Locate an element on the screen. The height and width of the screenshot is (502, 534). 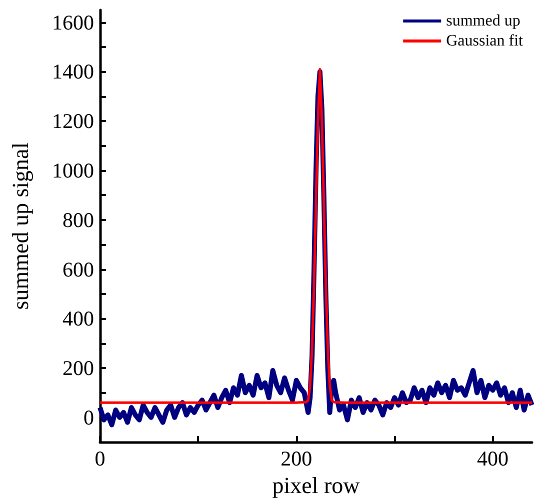
y-tick-label: 0 is located at coordinates (89, 417).